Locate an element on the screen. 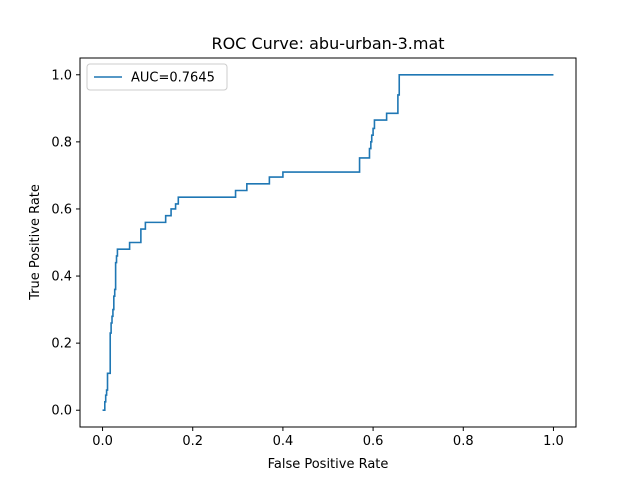  x-tick-label: 0.6 is located at coordinates (373, 441).